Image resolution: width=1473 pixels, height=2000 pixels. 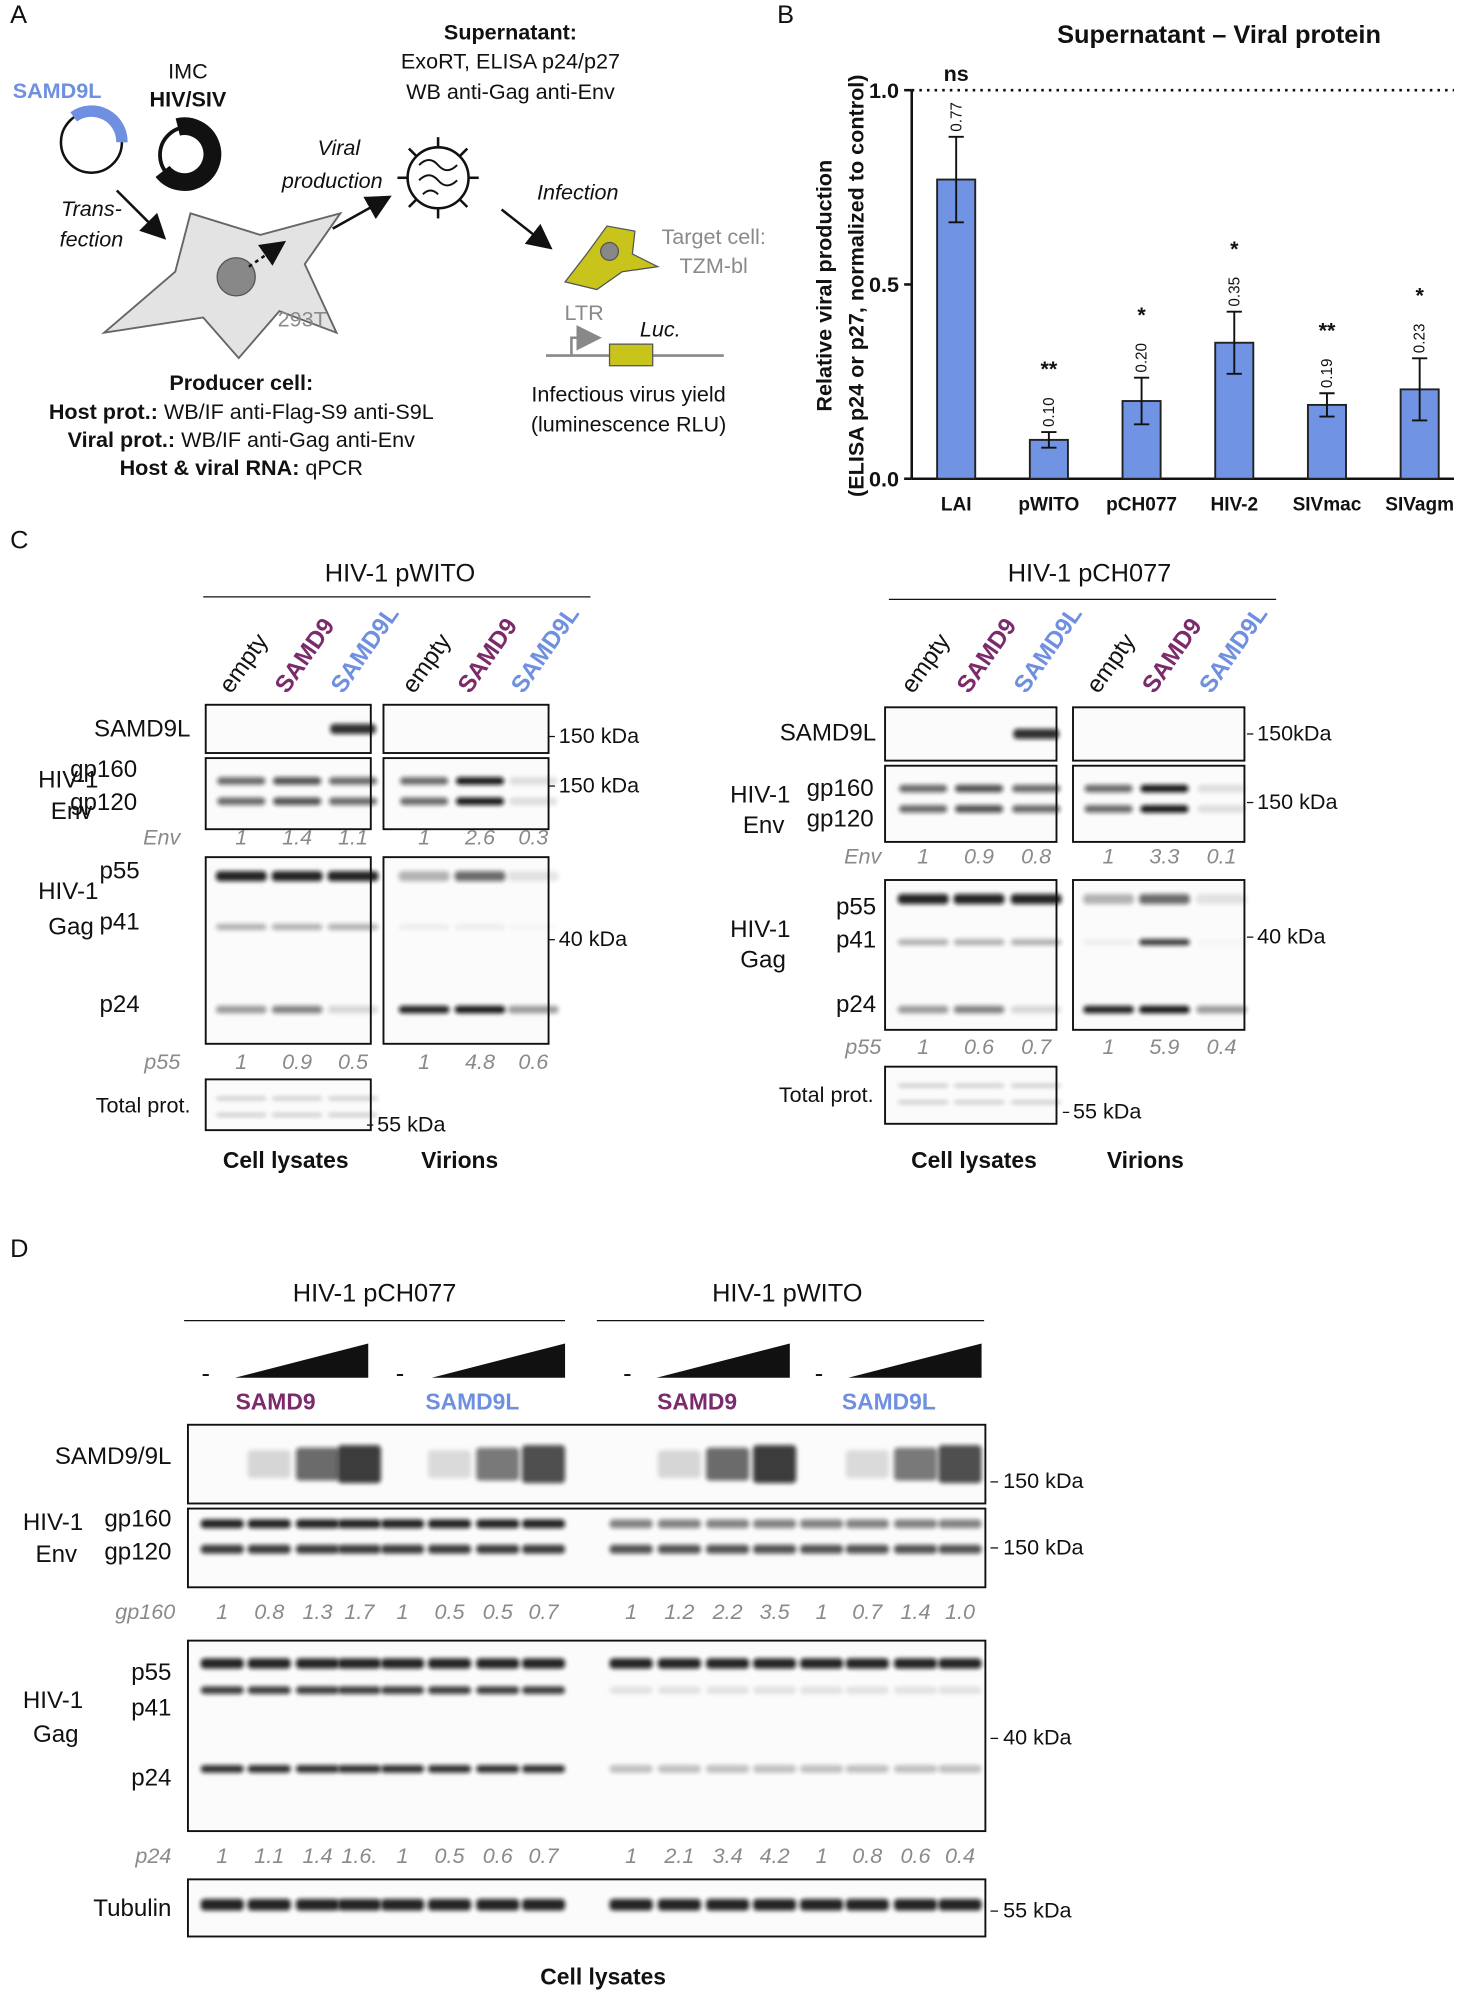 What do you see at coordinates (960, 1611) in the screenshot?
I see `text: 1.0` at bounding box center [960, 1611].